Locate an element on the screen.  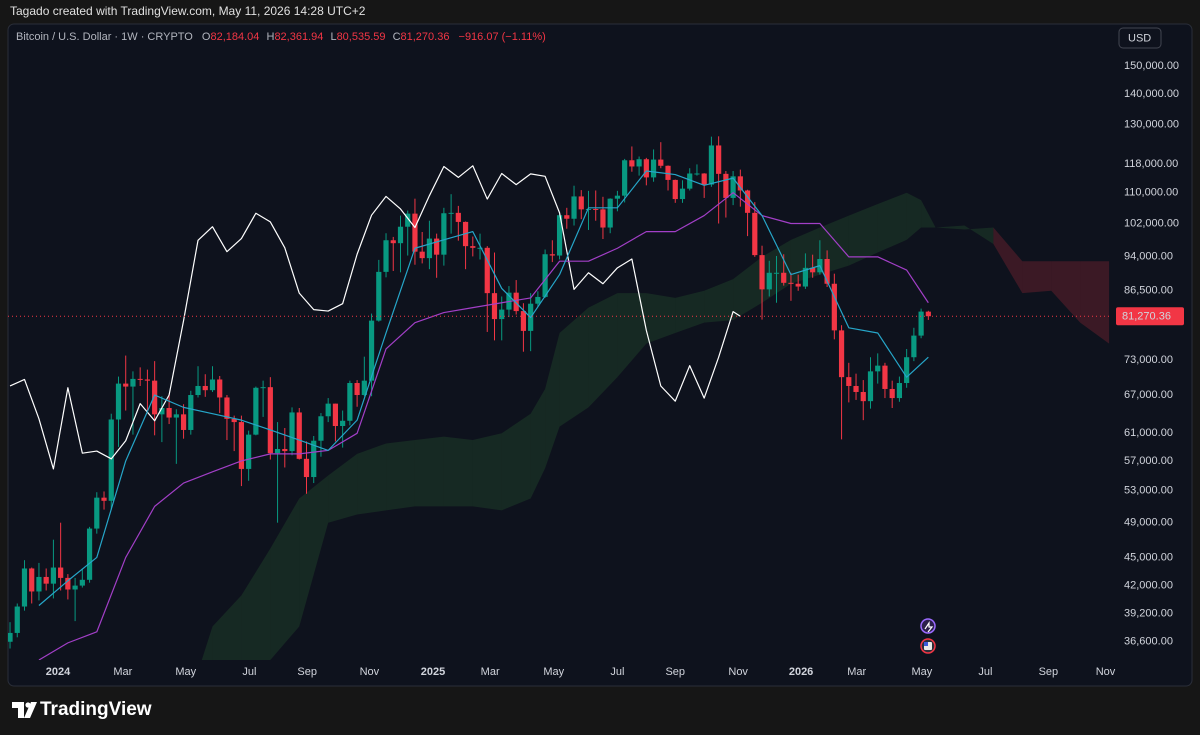
y-tick-label: 94,000.00 is located at coordinates (1148, 257).